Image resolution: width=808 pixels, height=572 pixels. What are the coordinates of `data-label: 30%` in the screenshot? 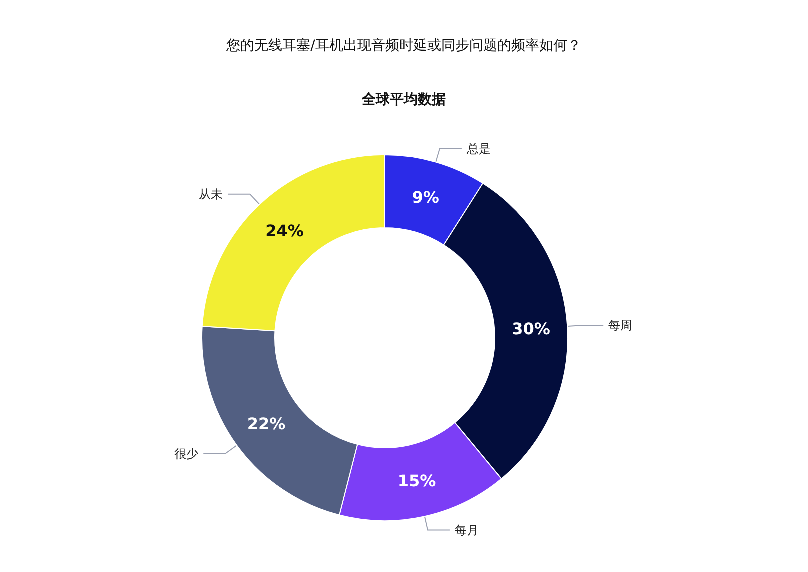 It's located at (531, 328).